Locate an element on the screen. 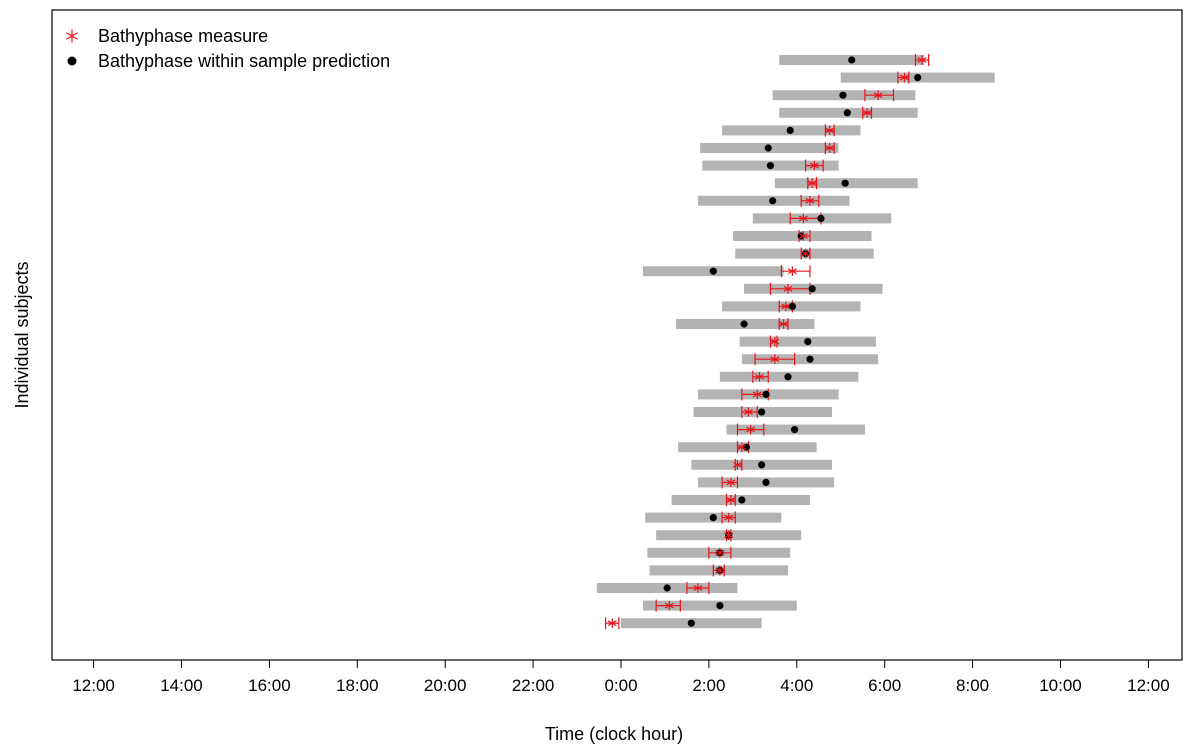 The height and width of the screenshot is (746, 1185). legend-prediction-marker is located at coordinates (72, 61).